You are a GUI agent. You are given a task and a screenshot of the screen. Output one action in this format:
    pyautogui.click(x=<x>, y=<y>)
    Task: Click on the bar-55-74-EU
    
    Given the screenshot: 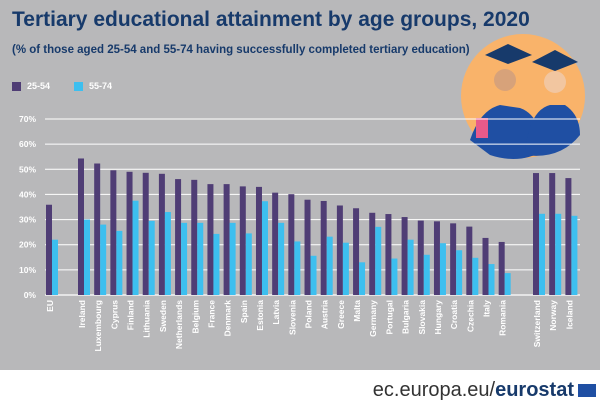 What is the action you would take?
    pyautogui.click(x=55, y=267)
    